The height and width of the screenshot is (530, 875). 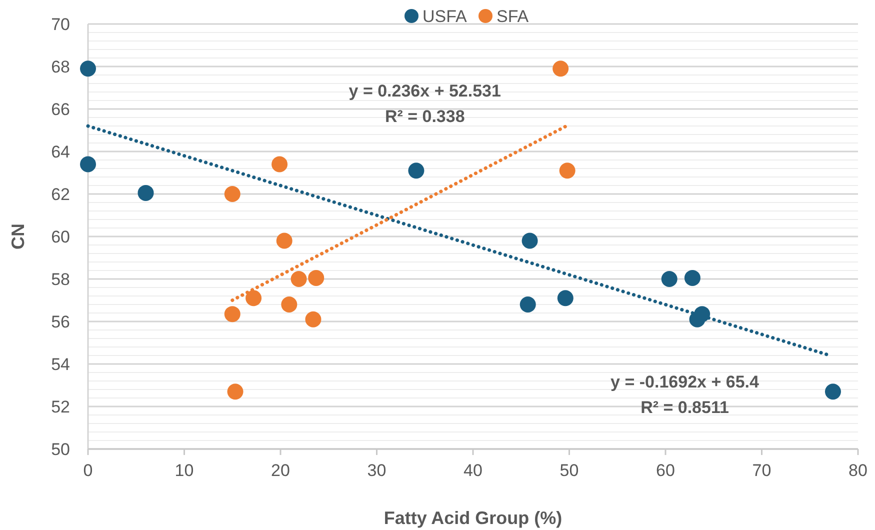 What do you see at coordinates (60, 407) in the screenshot?
I see `y-tick-label: 52` at bounding box center [60, 407].